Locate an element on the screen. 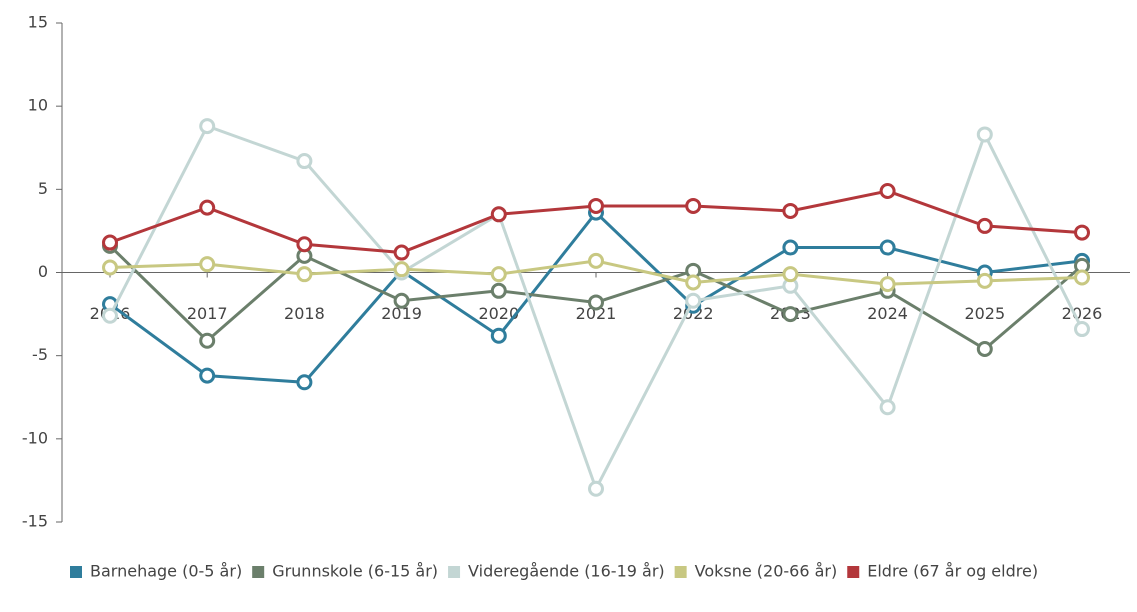  x-tick-label: 2026 is located at coordinates (1082, 313).